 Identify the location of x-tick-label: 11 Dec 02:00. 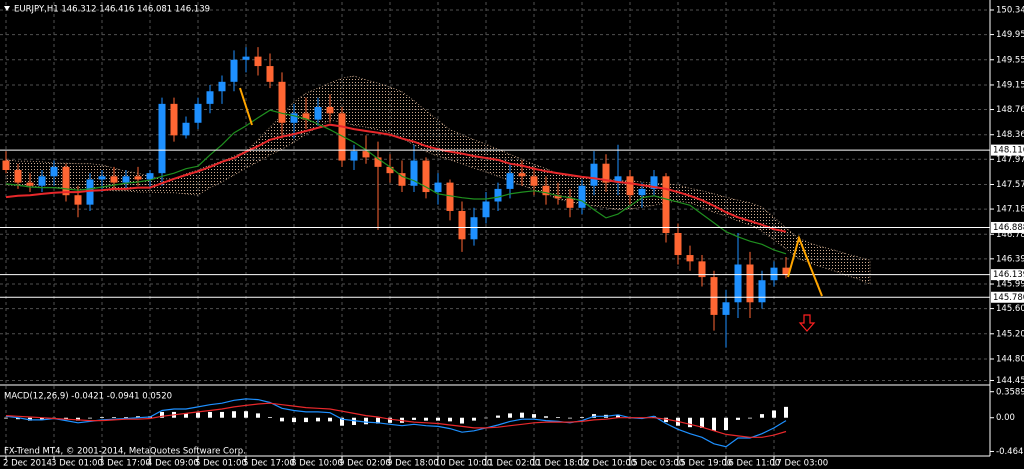
(511, 464).